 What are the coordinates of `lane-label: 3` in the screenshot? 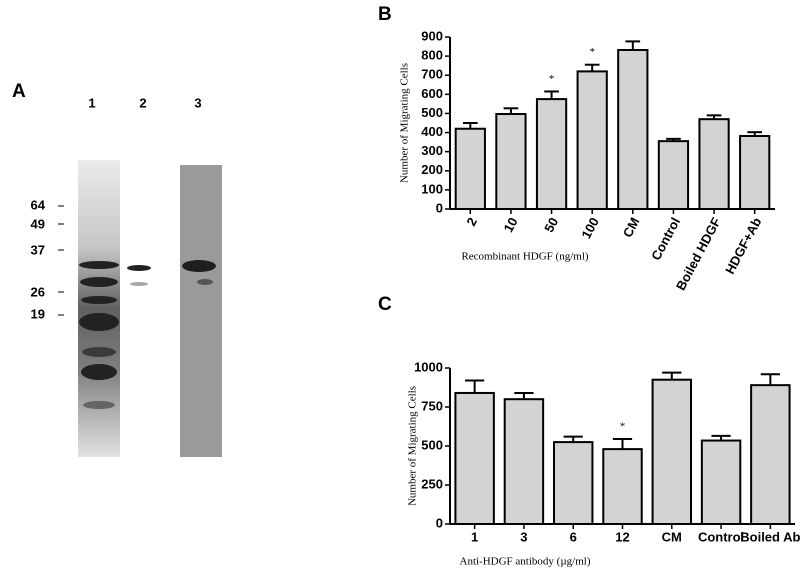 It's located at (197, 102).